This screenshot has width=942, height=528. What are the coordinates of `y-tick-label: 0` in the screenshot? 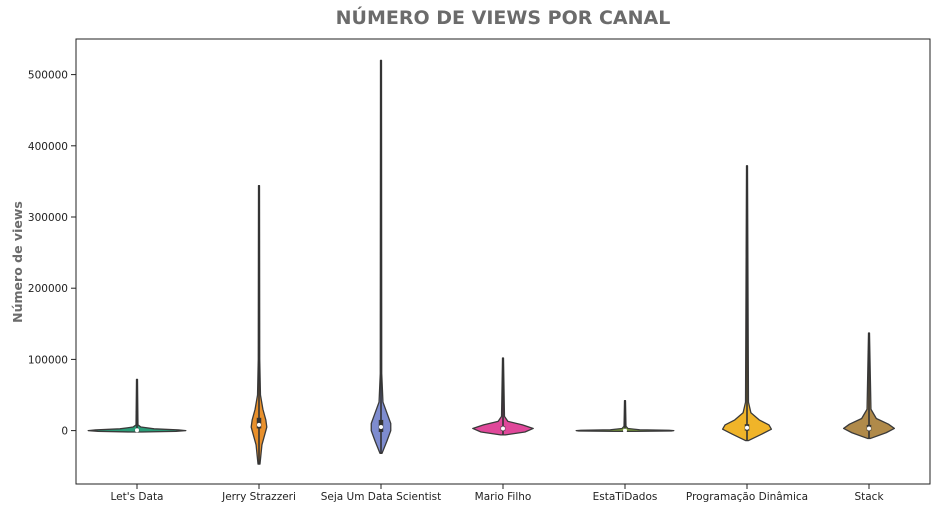 It's located at (64, 432).